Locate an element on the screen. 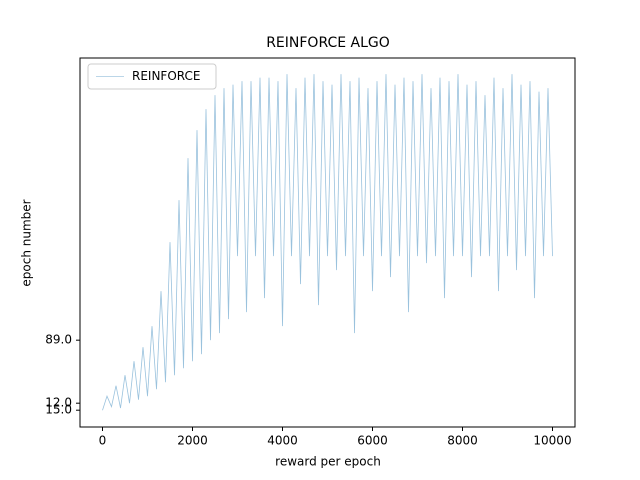 The height and width of the screenshot is (480, 640). y-tick-label: 15.0 is located at coordinates (58, 410).